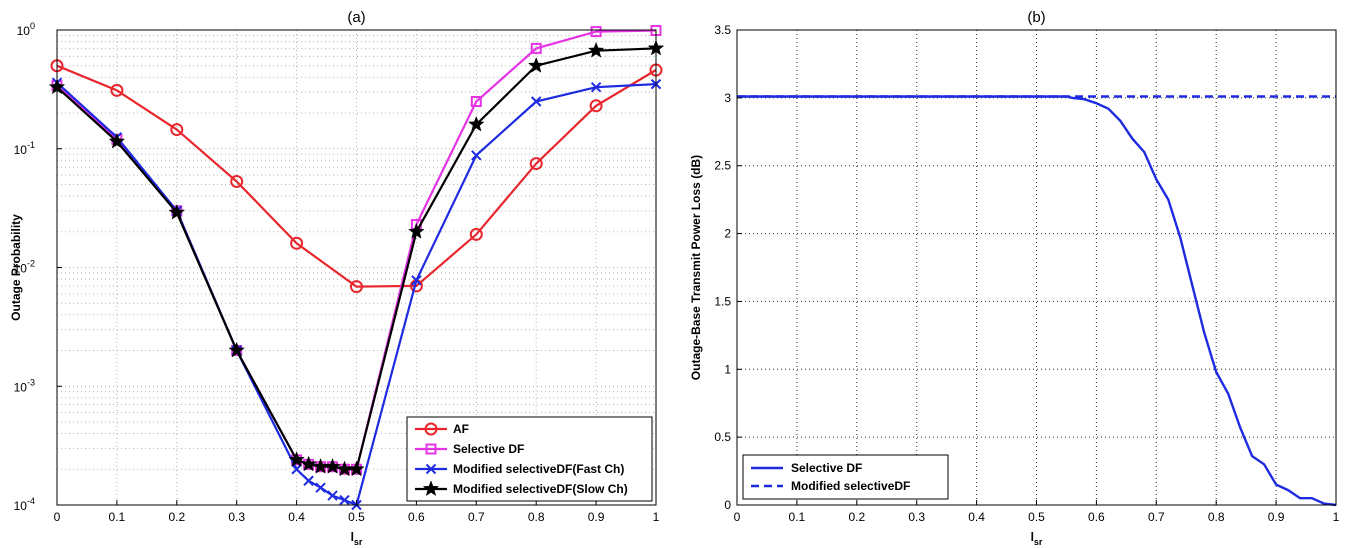 Image resolution: width=1356 pixels, height=548 pixels. What do you see at coordinates (358, 542) in the screenshot?
I see `x-axis-label-sub-a: sr` at bounding box center [358, 542].